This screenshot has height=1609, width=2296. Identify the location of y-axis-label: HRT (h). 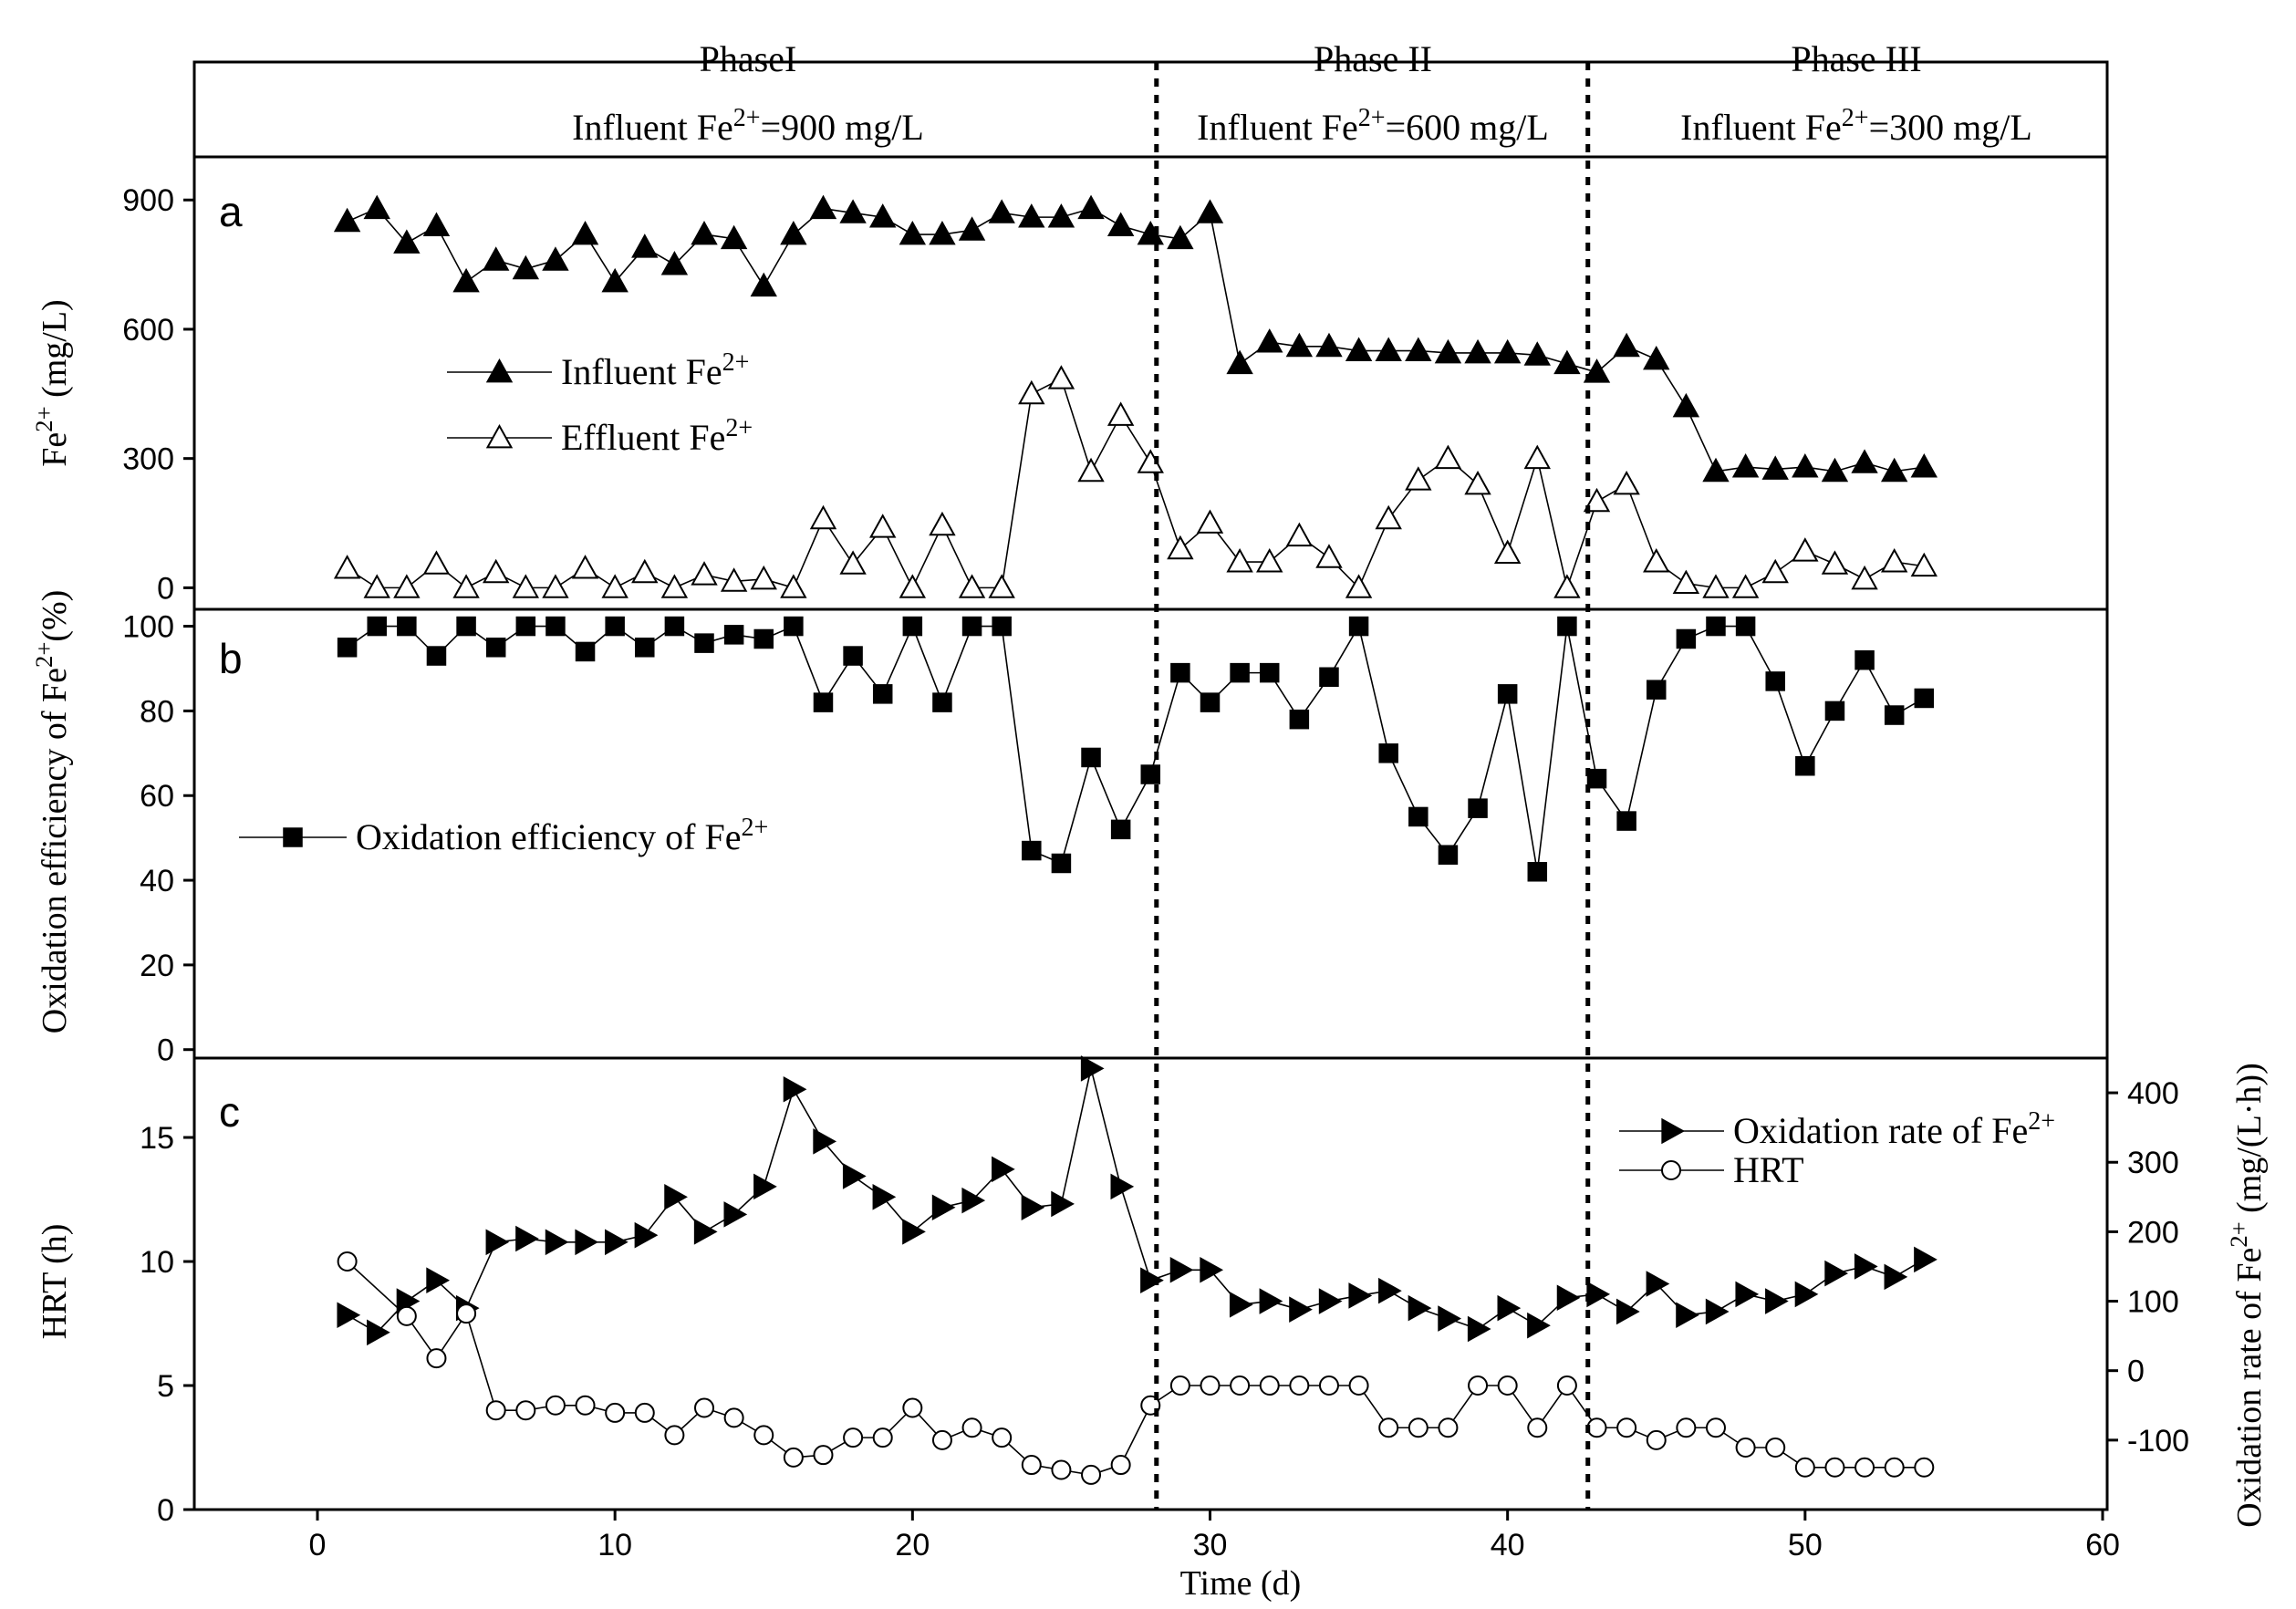
(55, 1282).